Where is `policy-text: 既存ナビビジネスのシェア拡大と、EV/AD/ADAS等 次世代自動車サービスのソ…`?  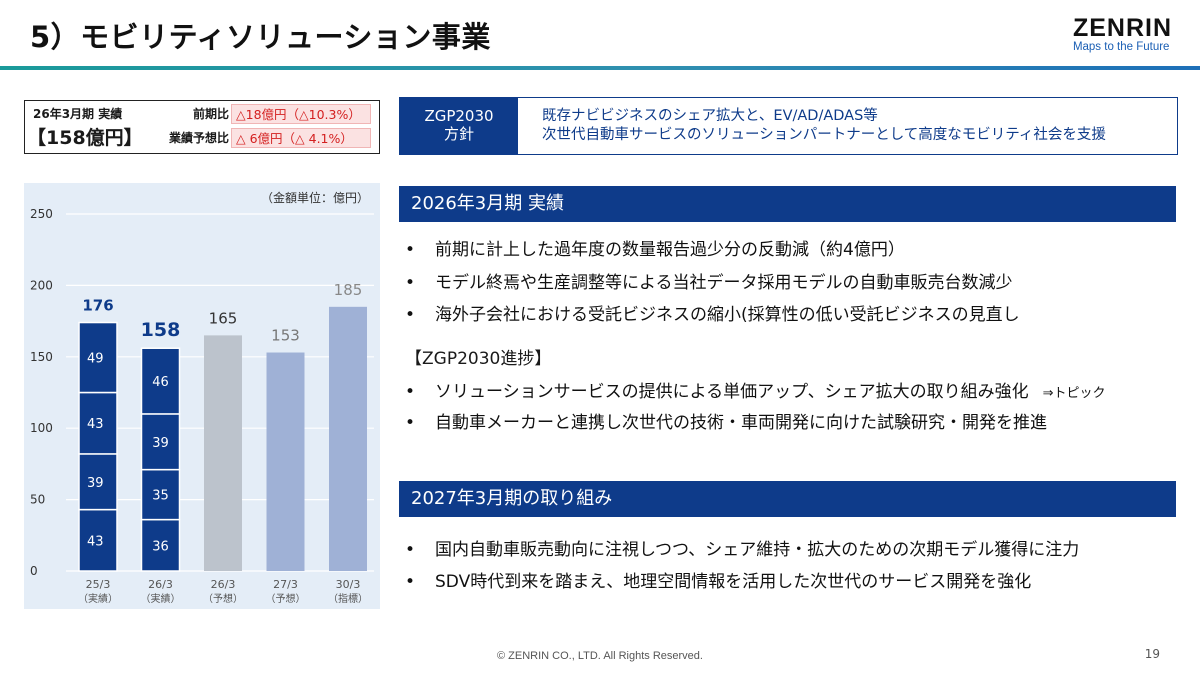 policy-text: 既存ナビビジネスのシェア拡大と、EV/AD/ADAS等 次世代自動車サービスのソ… is located at coordinates (824, 126).